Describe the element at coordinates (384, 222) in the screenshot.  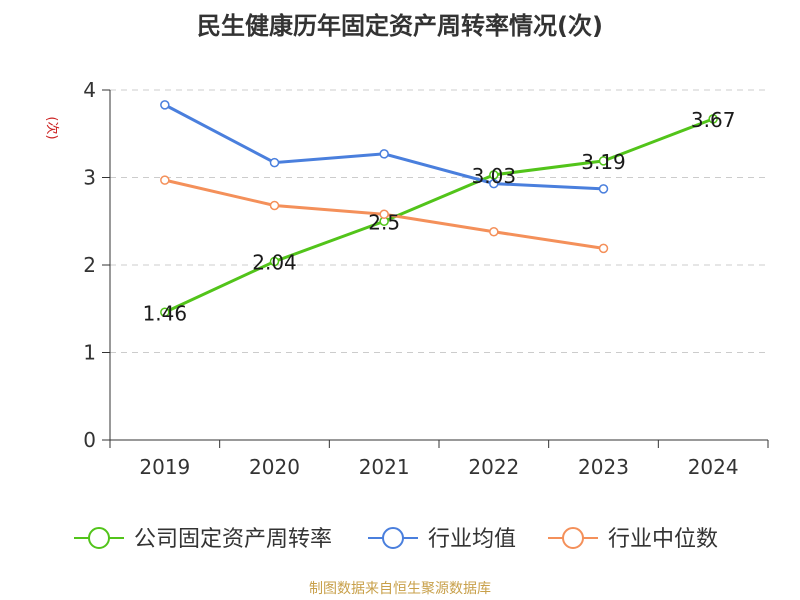
I see `data-label: 2.5` at that location.